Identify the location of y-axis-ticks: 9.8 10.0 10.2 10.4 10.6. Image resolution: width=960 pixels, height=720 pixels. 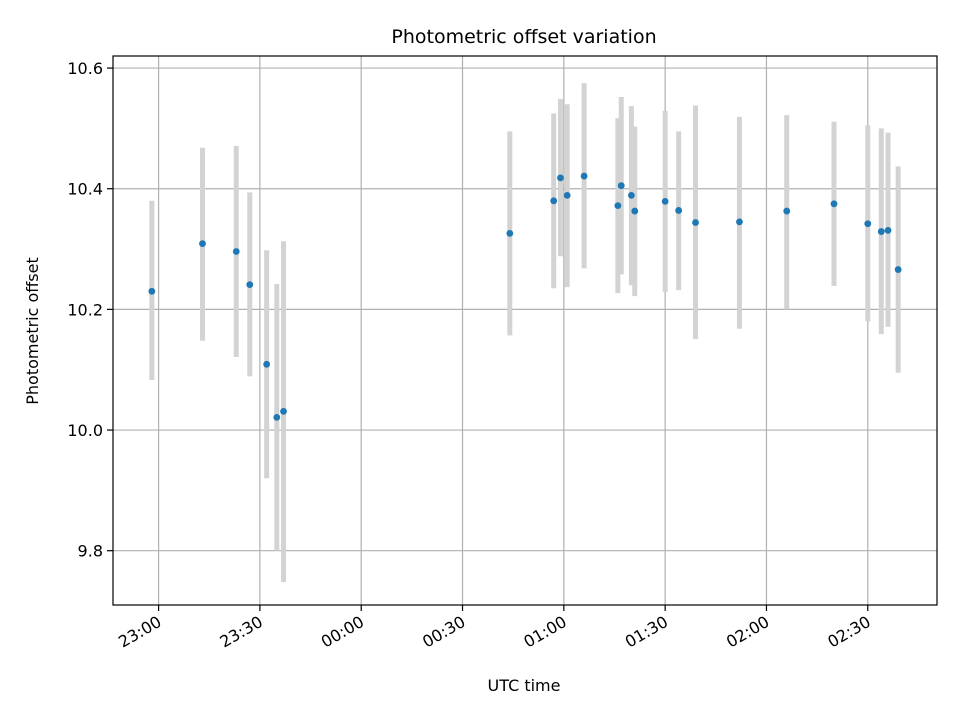
(90, 310).